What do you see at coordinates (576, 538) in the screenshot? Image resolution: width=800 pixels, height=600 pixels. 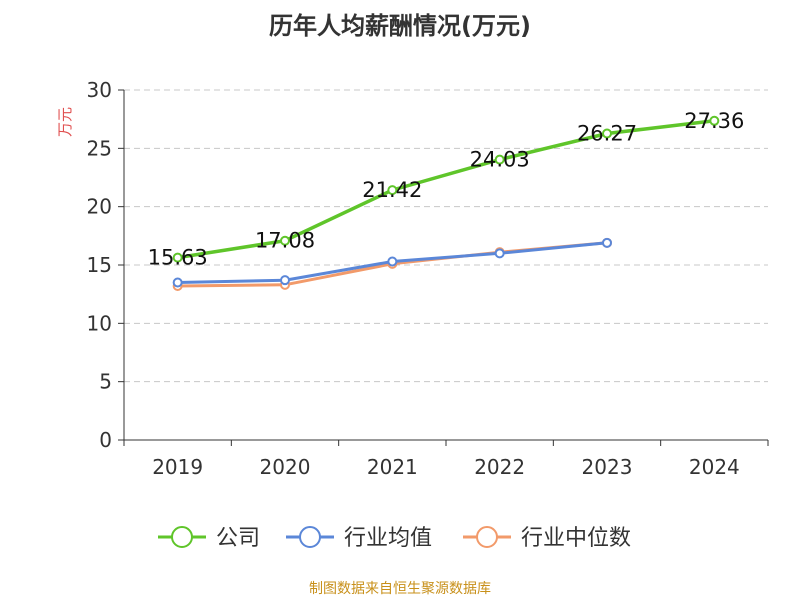 I see `legend-label: 行业中位数` at bounding box center [576, 538].